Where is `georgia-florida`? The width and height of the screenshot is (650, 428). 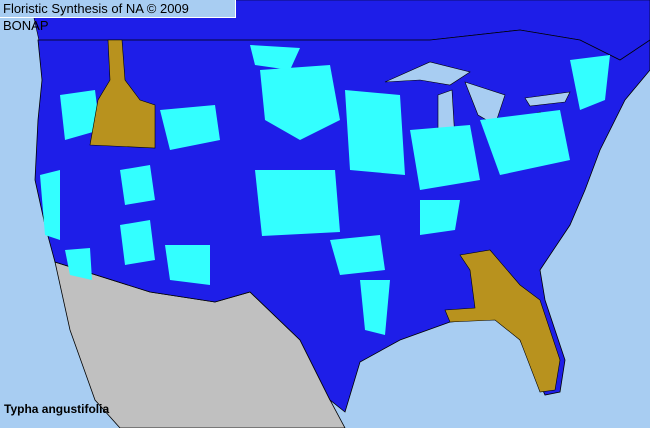
georgia-florida is located at coordinates (502, 321).